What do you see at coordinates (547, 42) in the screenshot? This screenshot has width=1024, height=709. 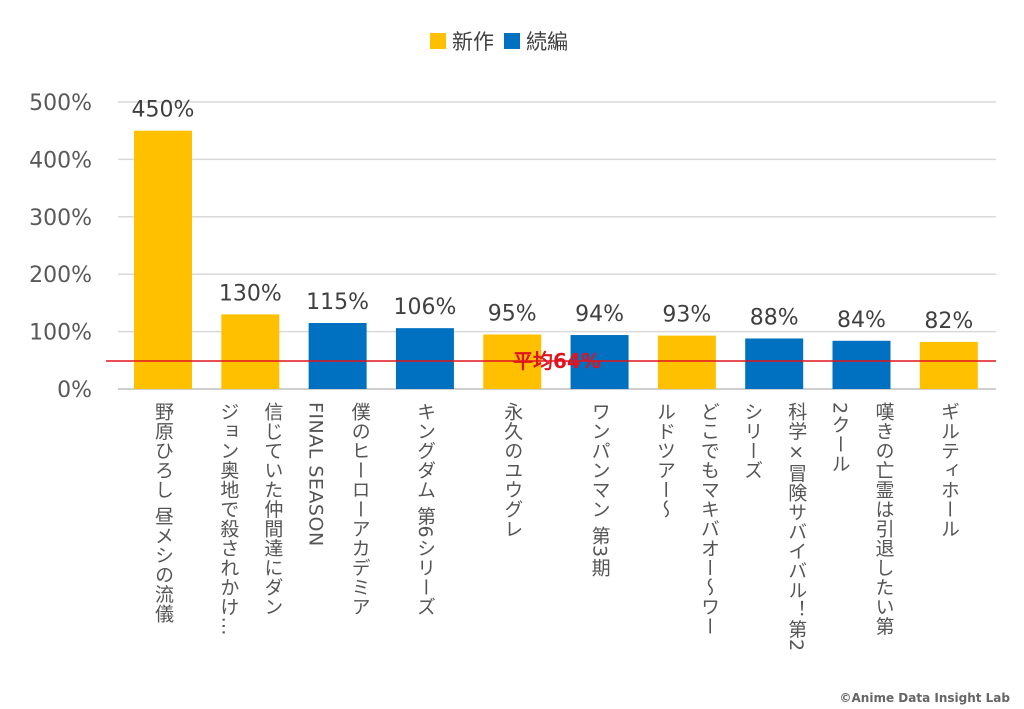 I see `legend-label-sequel: 続編` at bounding box center [547, 42].